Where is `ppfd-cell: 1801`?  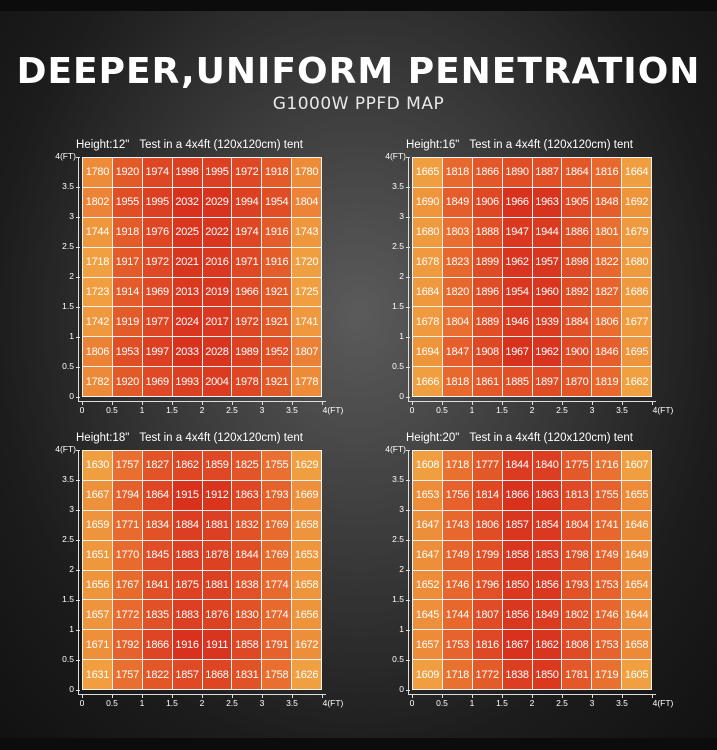 ppfd-cell: 1801 is located at coordinates (607, 232).